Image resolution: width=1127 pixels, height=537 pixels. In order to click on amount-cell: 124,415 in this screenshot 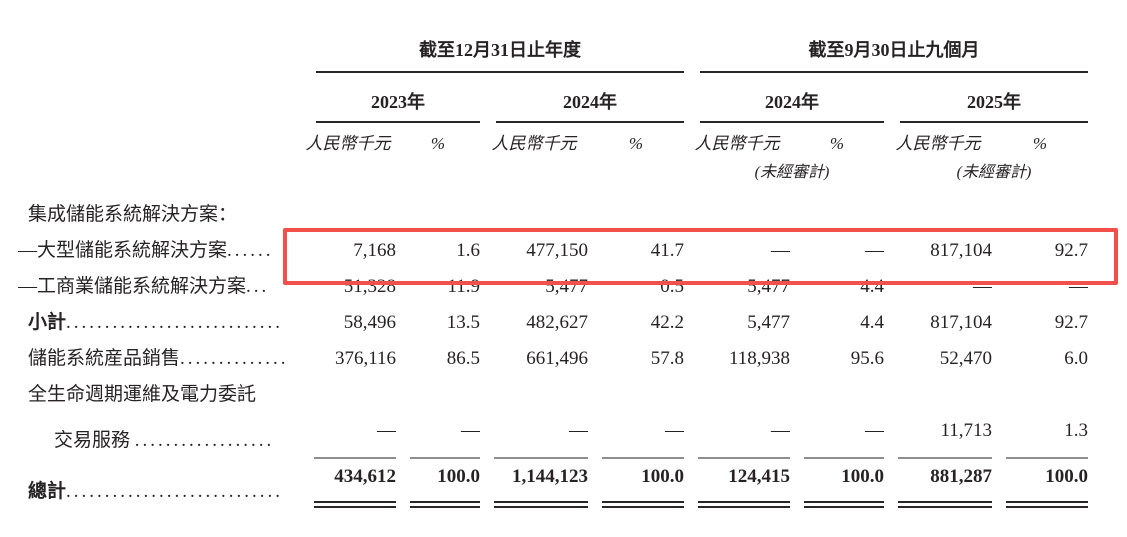, I will do `click(744, 484)`.